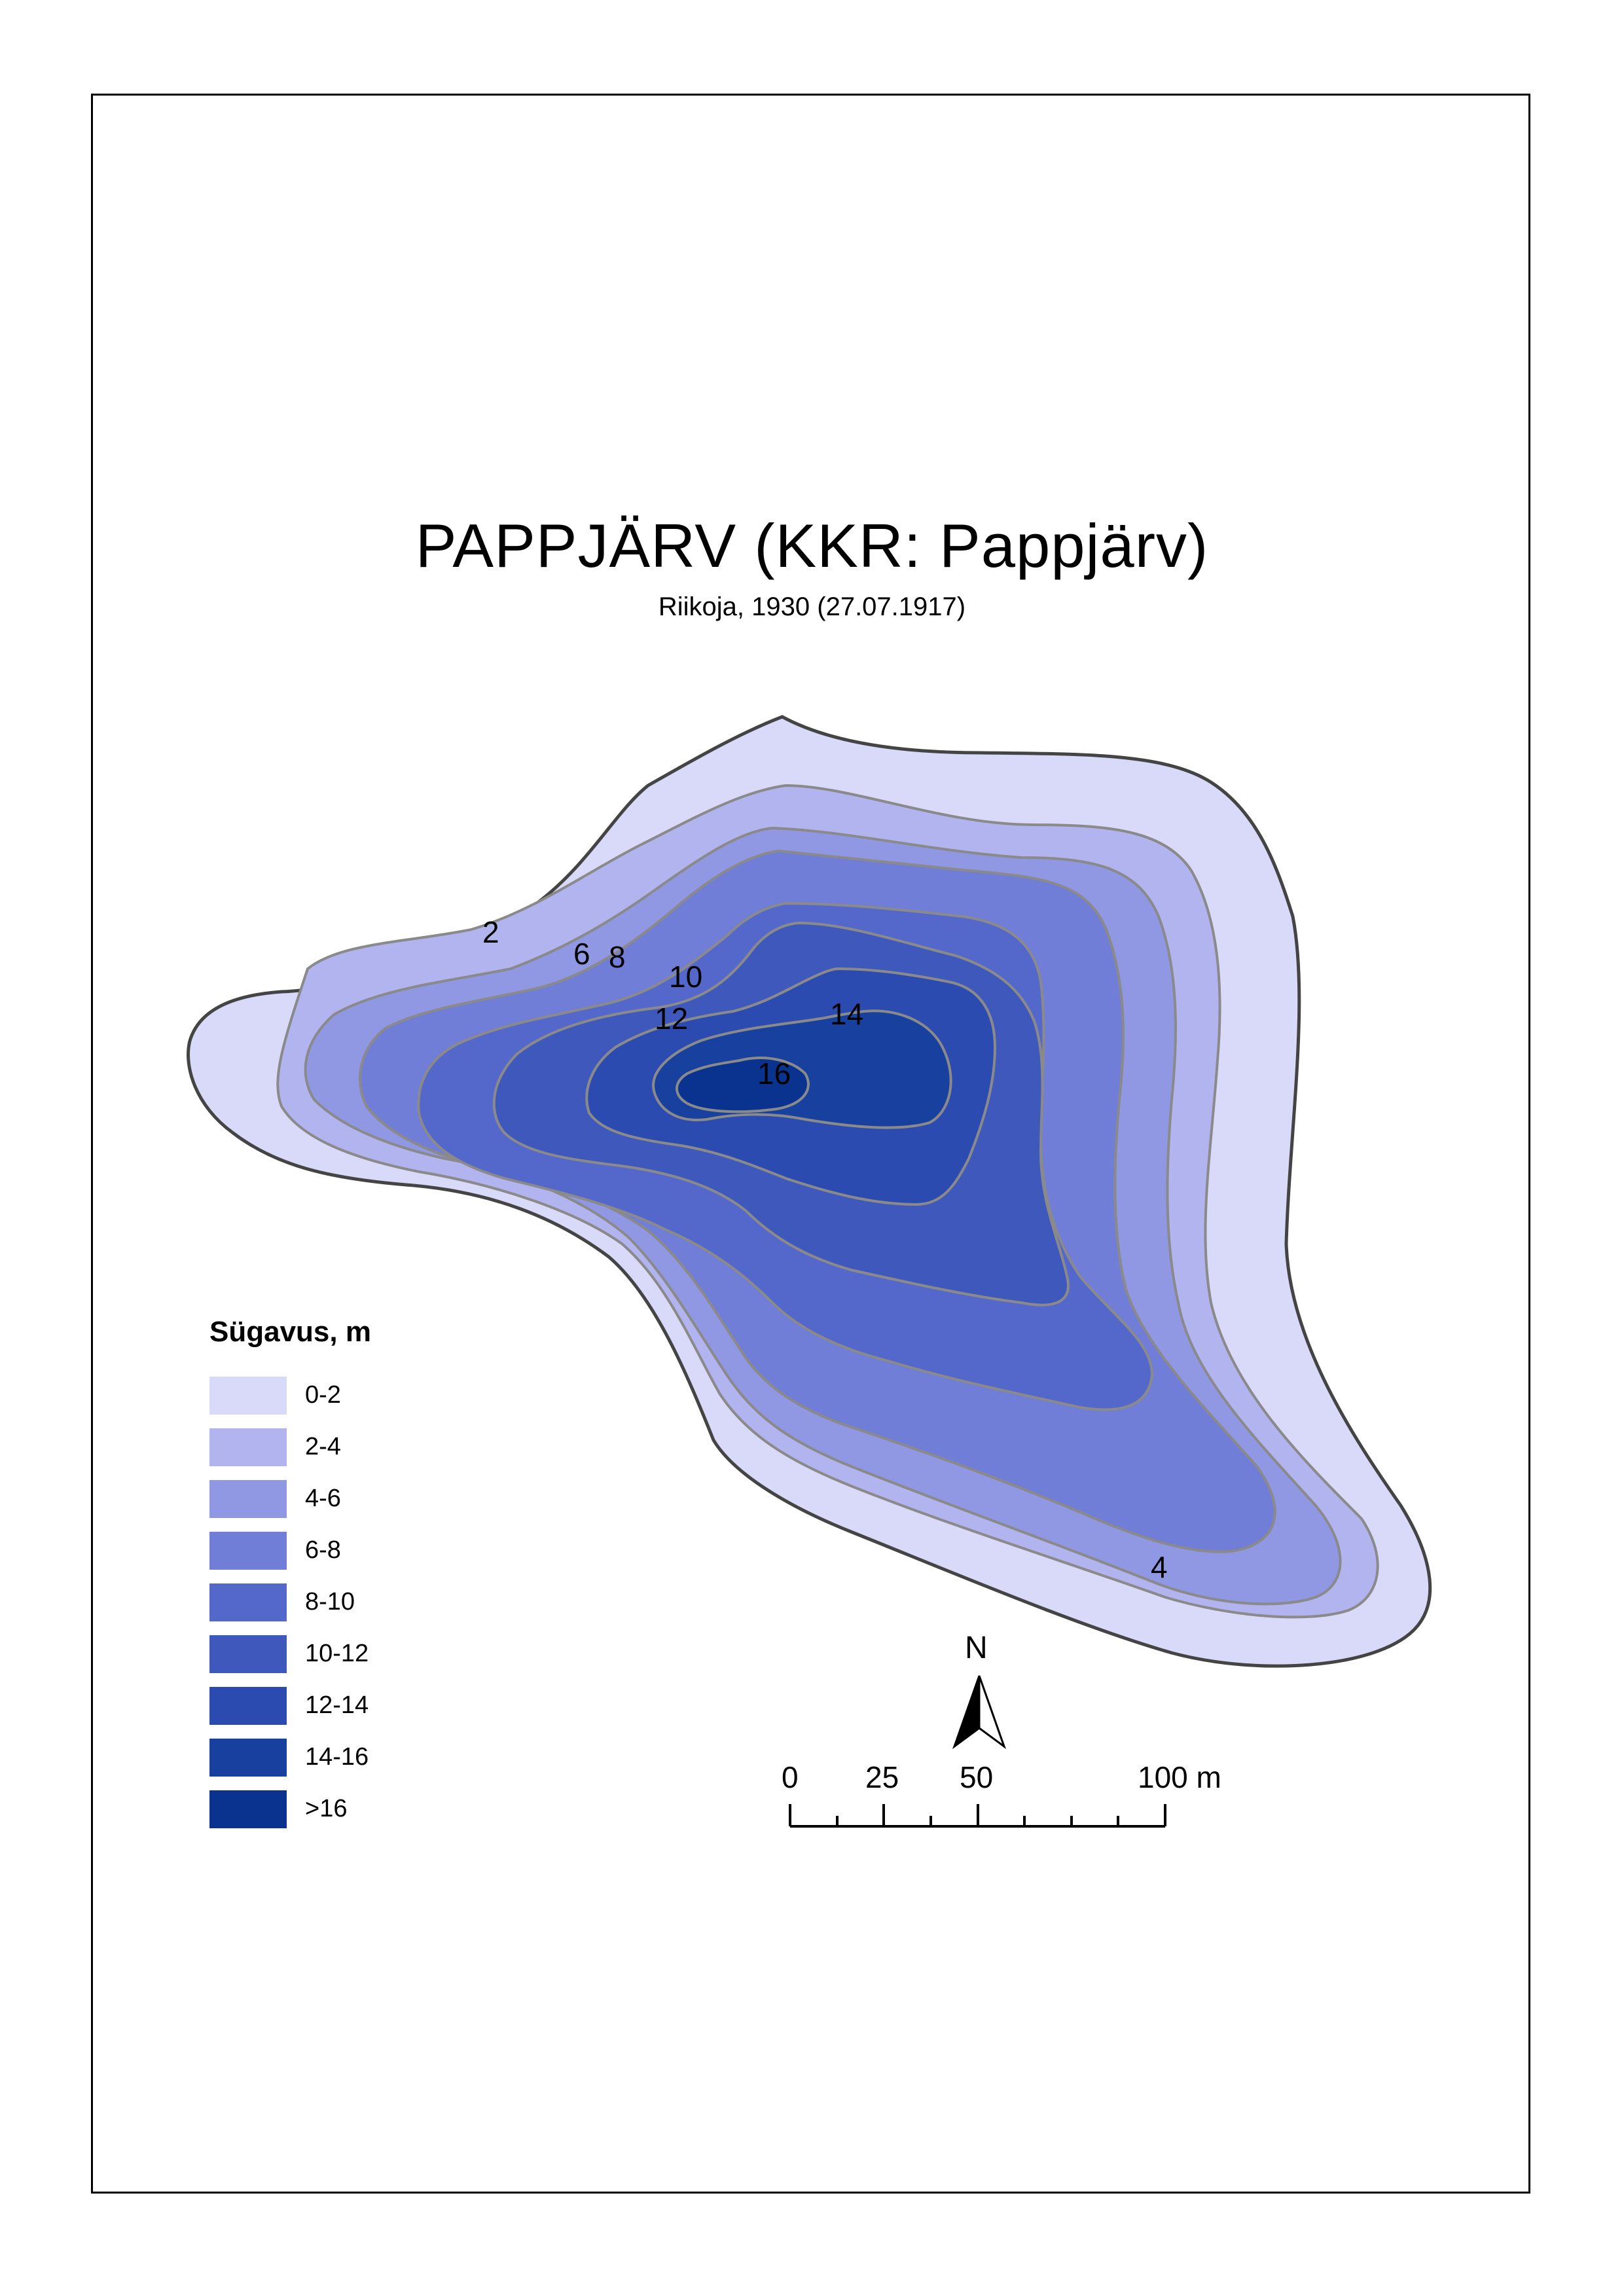  I want to click on legend-label: 10-12, so click(337, 1654).